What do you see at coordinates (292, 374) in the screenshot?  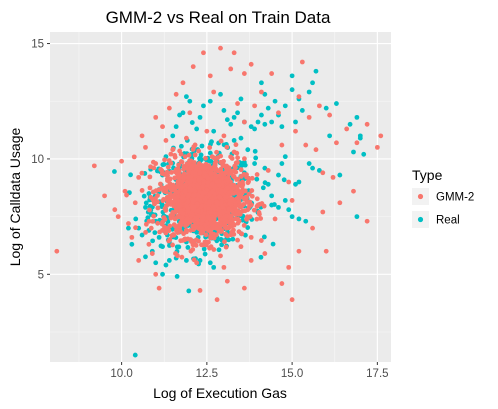 I see `x-tick-label: 15.0` at bounding box center [292, 374].